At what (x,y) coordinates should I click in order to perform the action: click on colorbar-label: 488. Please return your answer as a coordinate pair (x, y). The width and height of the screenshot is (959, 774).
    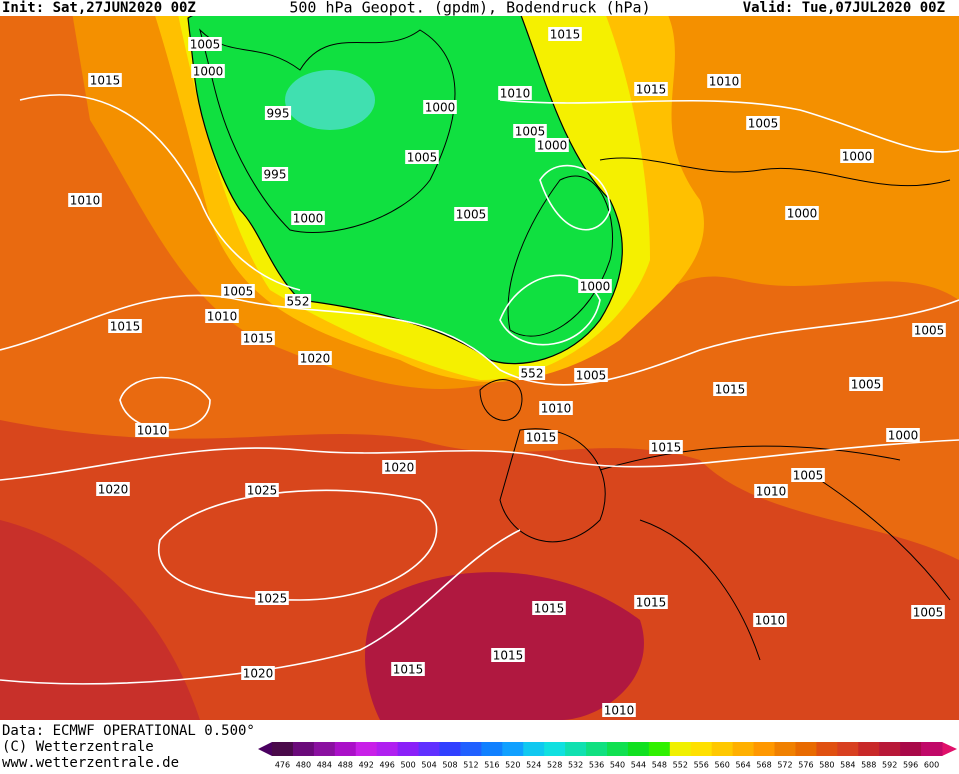
    Looking at the image, I should click on (345, 765).